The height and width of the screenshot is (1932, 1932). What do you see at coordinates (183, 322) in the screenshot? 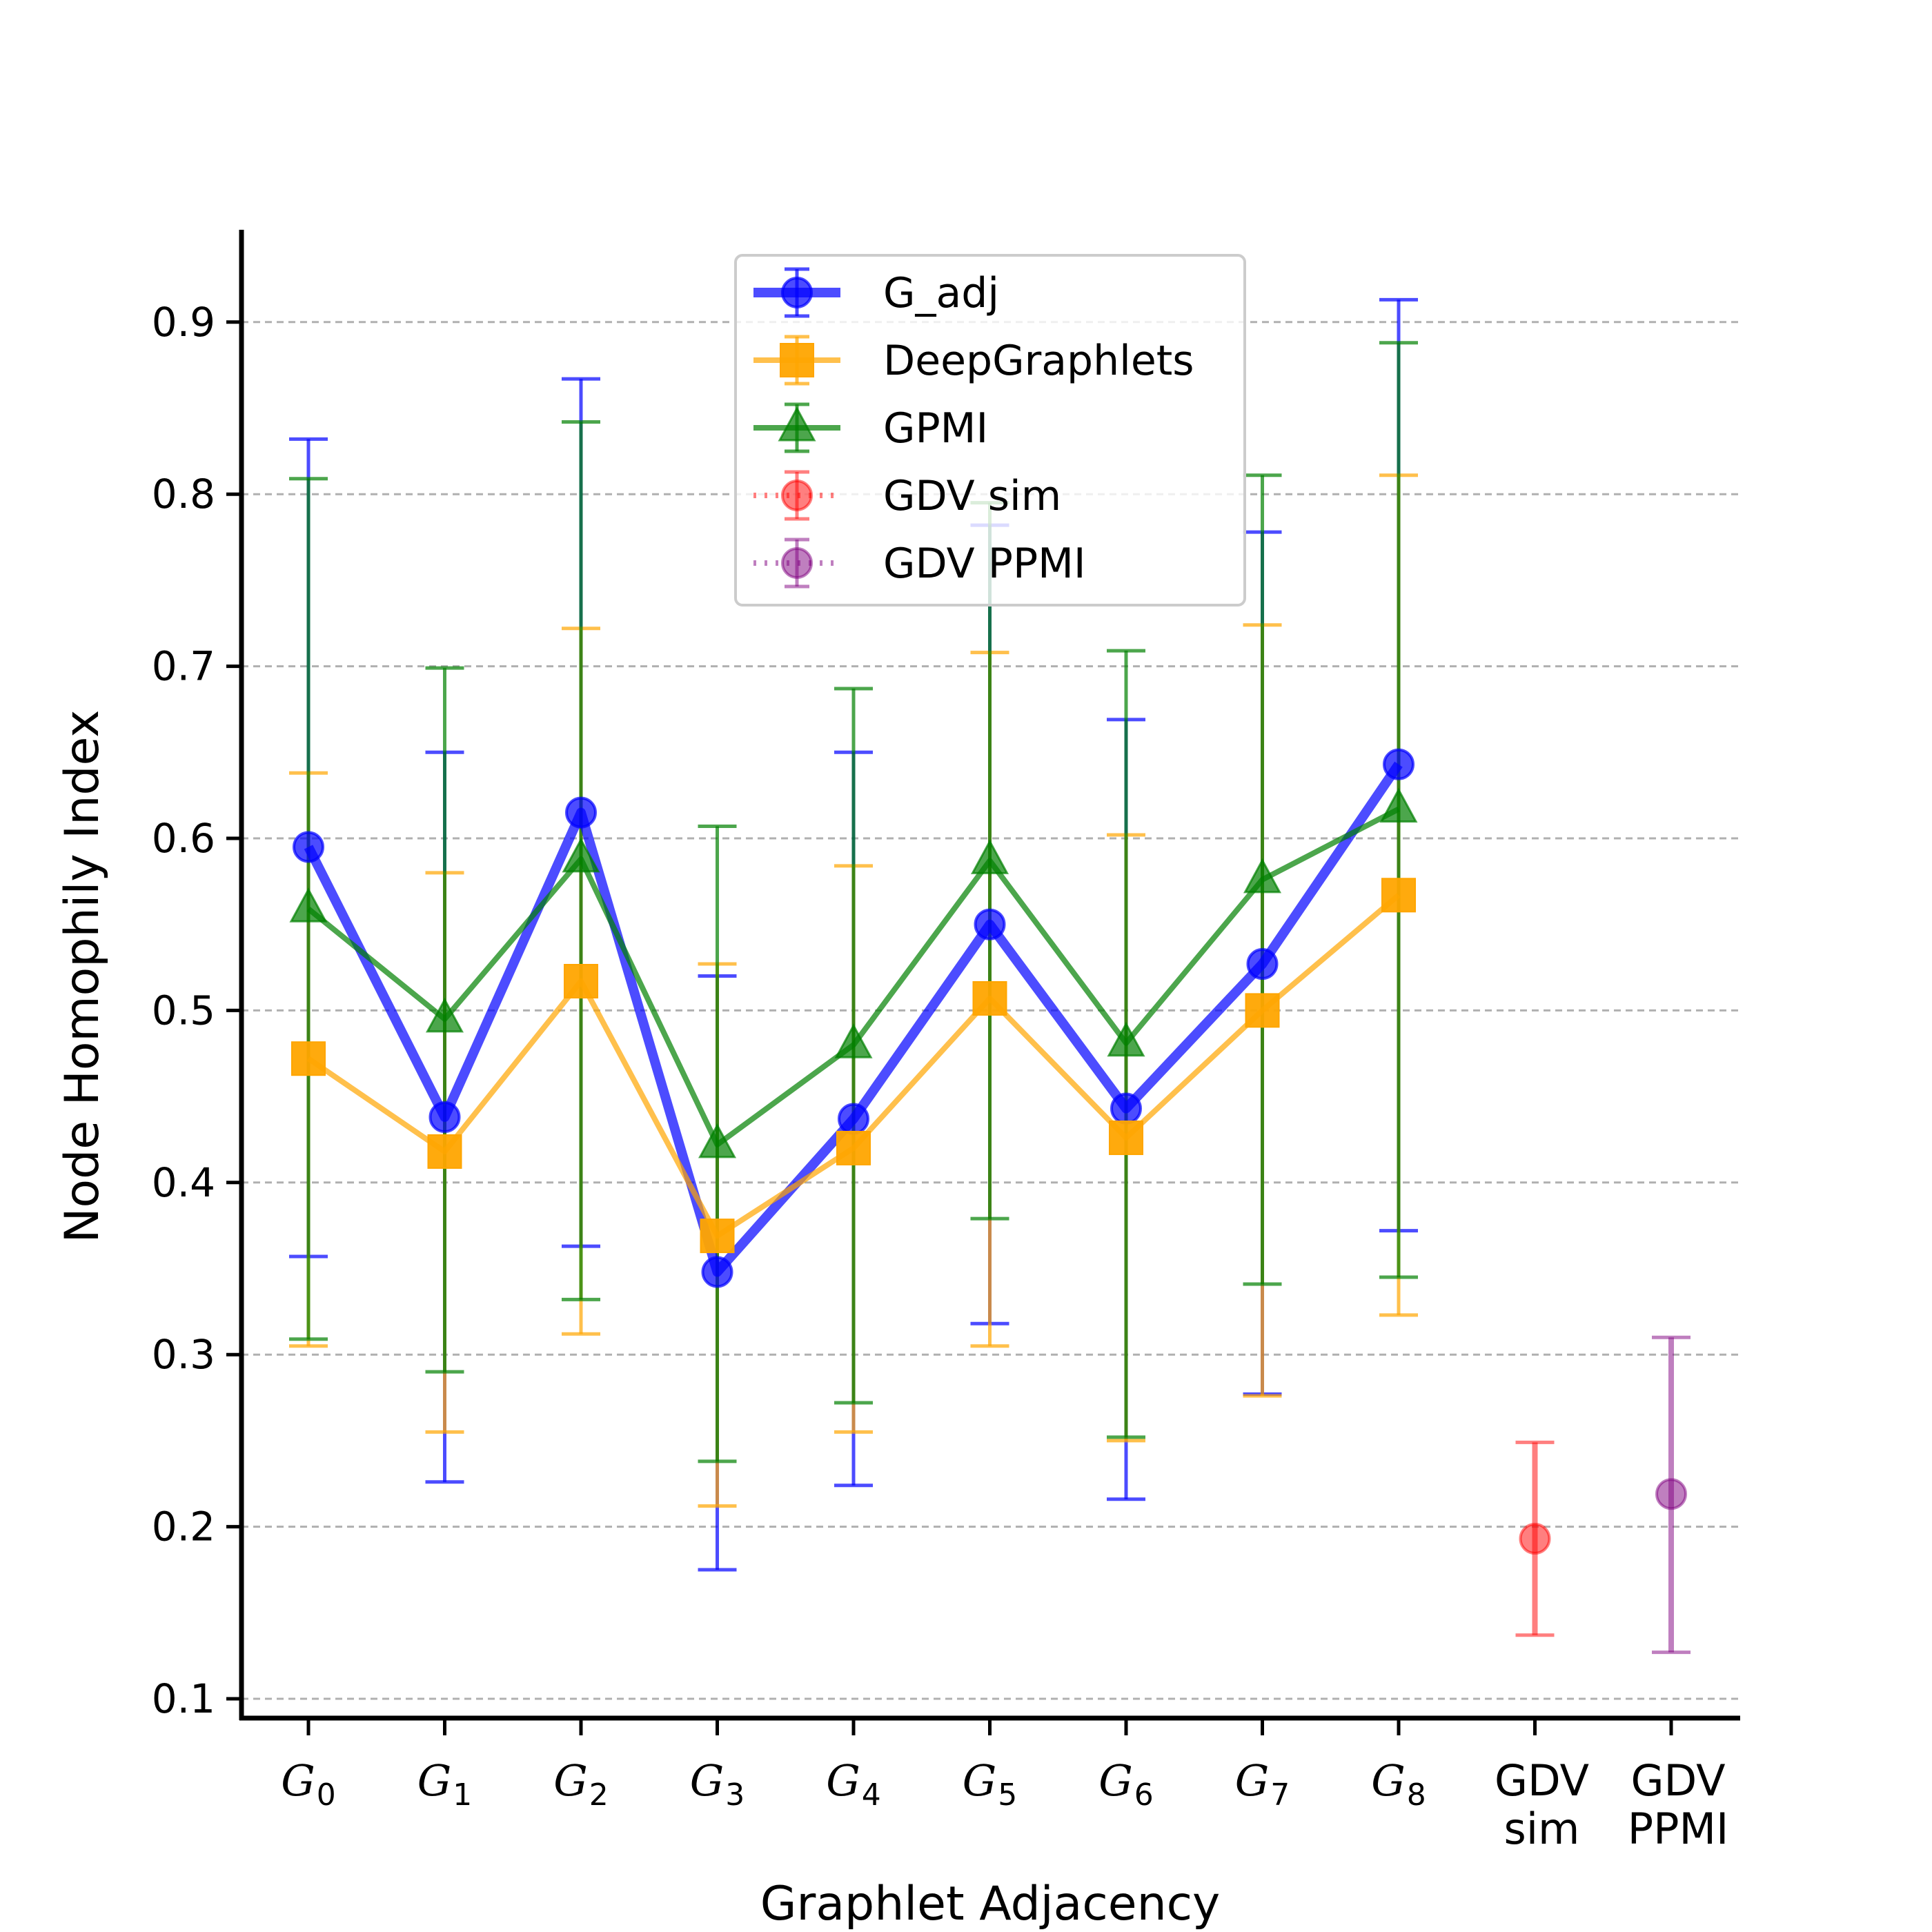
I see `y-tick-label: 0.9` at bounding box center [183, 322].